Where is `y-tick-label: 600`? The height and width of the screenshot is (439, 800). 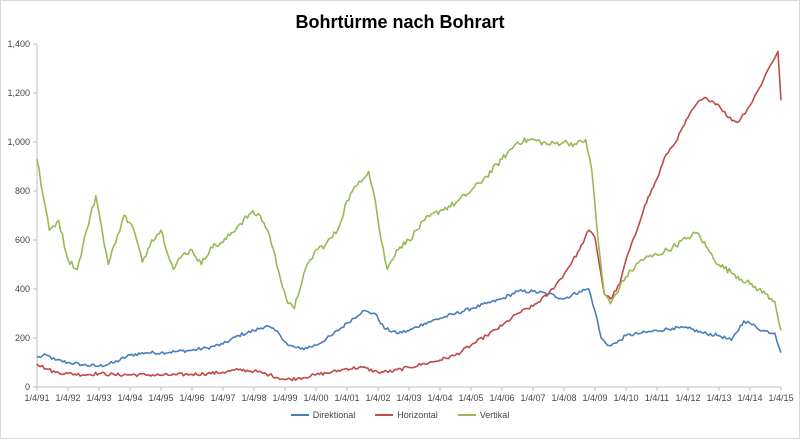
y-tick-label: 600 is located at coordinates (22, 240).